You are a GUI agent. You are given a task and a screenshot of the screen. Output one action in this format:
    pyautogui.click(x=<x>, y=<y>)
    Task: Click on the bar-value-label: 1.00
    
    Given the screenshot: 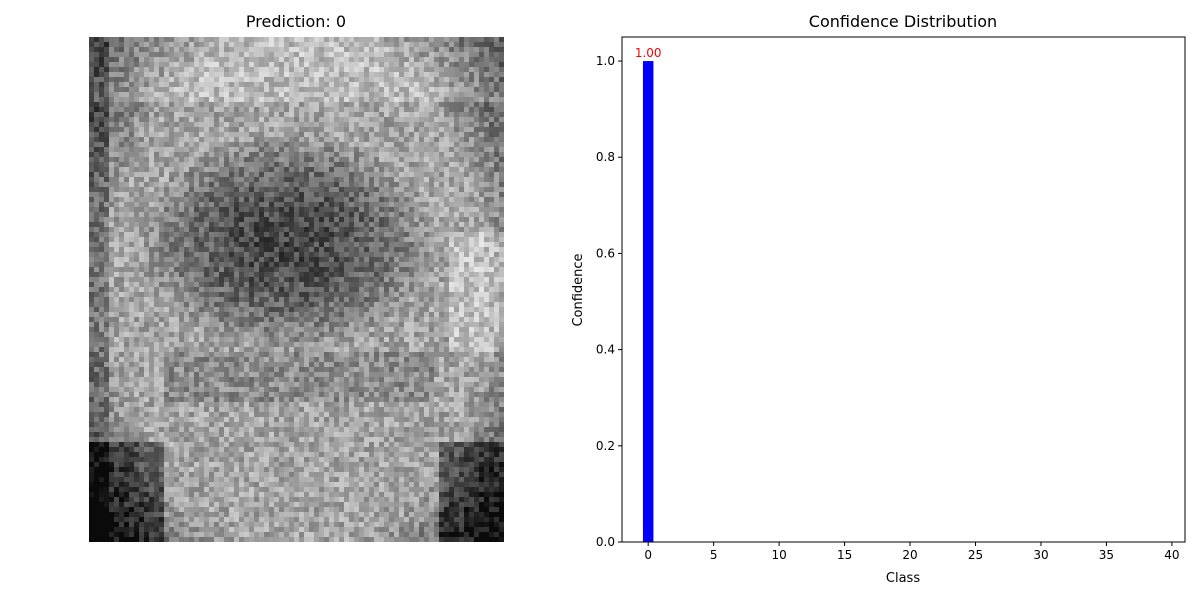 What is the action you would take?
    pyautogui.click(x=648, y=53)
    